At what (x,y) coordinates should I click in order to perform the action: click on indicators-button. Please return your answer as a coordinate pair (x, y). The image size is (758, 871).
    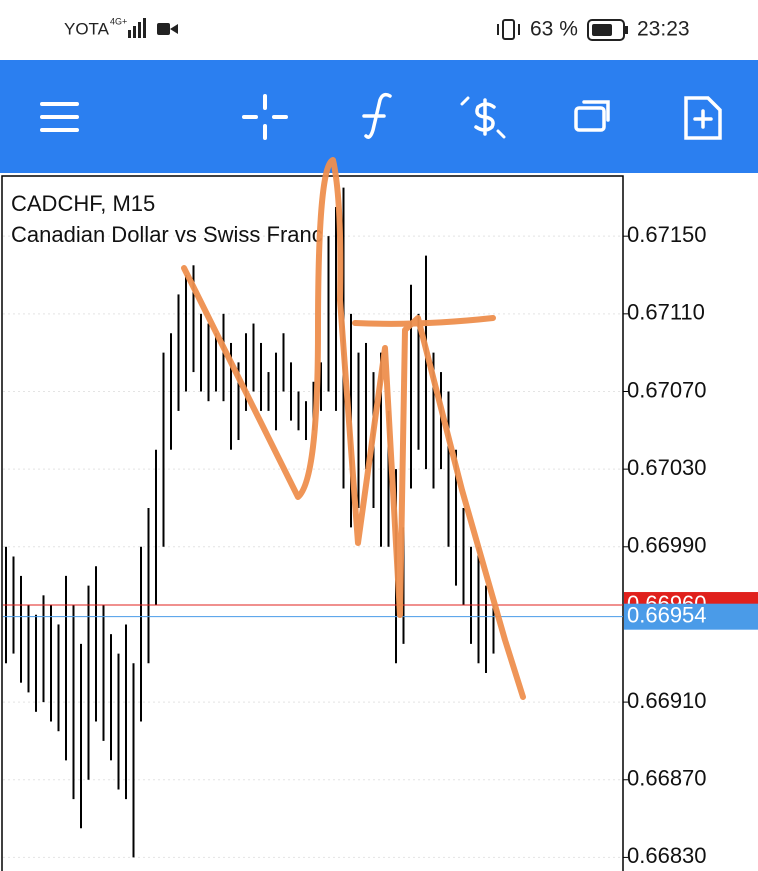
    Looking at the image, I should click on (377, 115).